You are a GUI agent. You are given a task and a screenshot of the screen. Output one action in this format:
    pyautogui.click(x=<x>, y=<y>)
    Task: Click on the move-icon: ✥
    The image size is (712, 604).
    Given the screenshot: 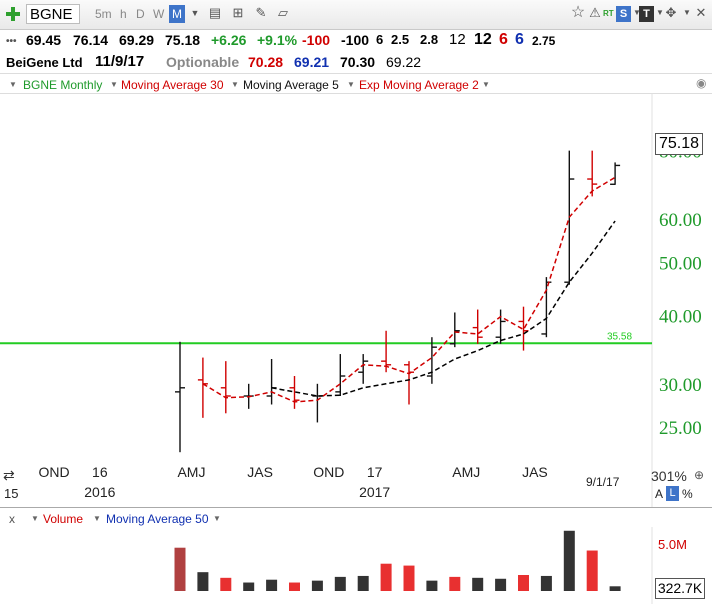 What is the action you would take?
    pyautogui.click(x=671, y=12)
    